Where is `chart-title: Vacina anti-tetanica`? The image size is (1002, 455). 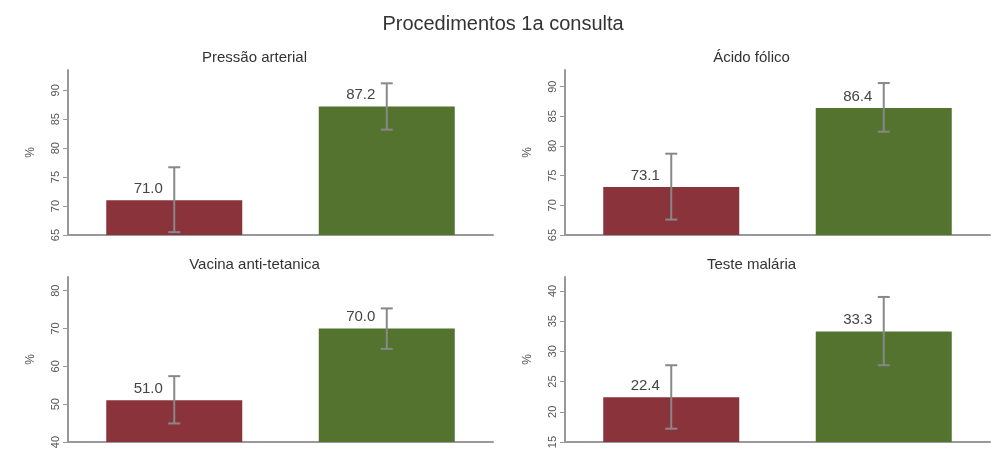
chart-title: Vacina anti-tetanica is located at coordinates (255, 263).